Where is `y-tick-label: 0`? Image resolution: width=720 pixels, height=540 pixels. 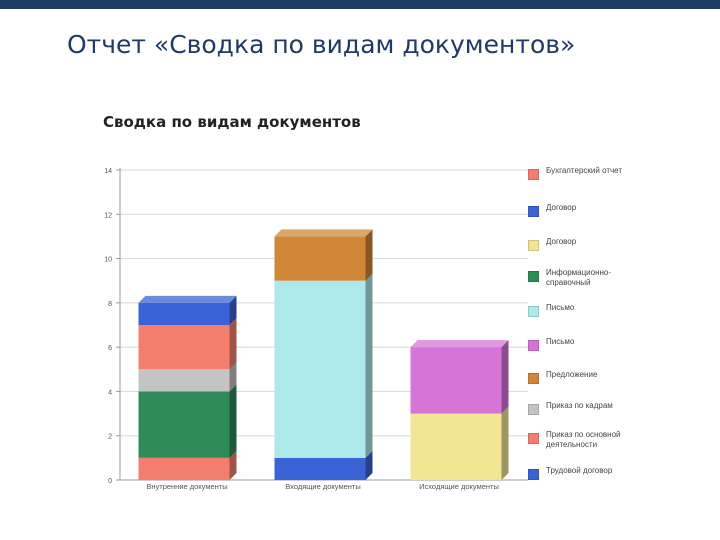 y-tick-label: 0 is located at coordinates (110, 481).